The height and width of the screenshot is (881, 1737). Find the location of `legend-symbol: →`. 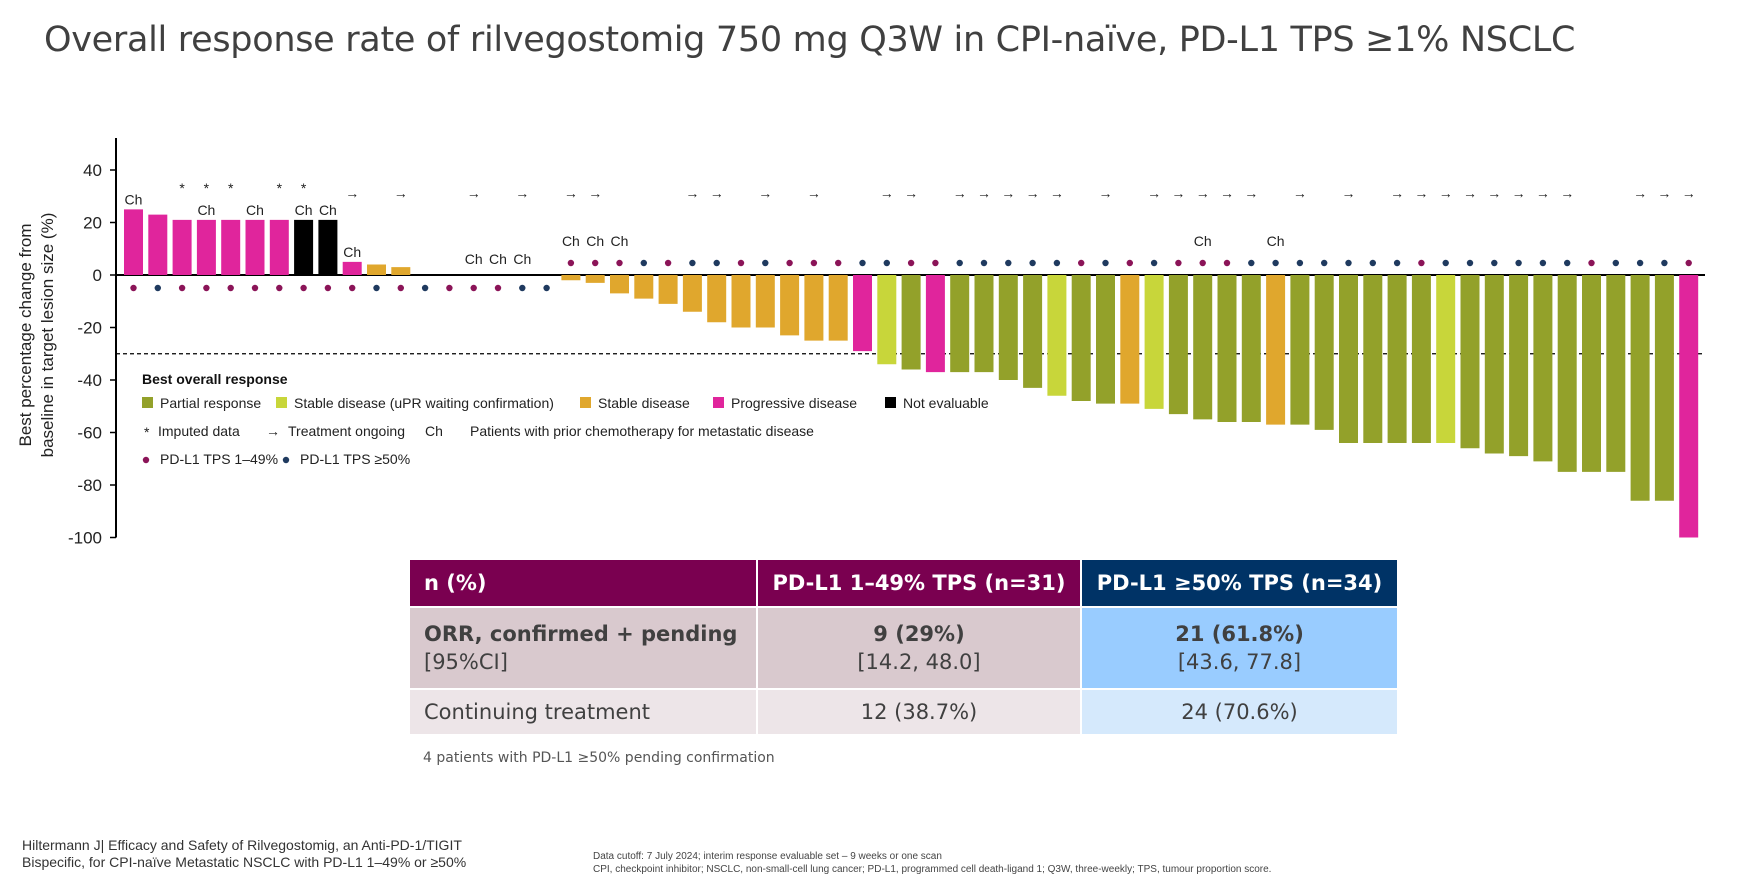

legend-symbol: → is located at coordinates (273, 431).